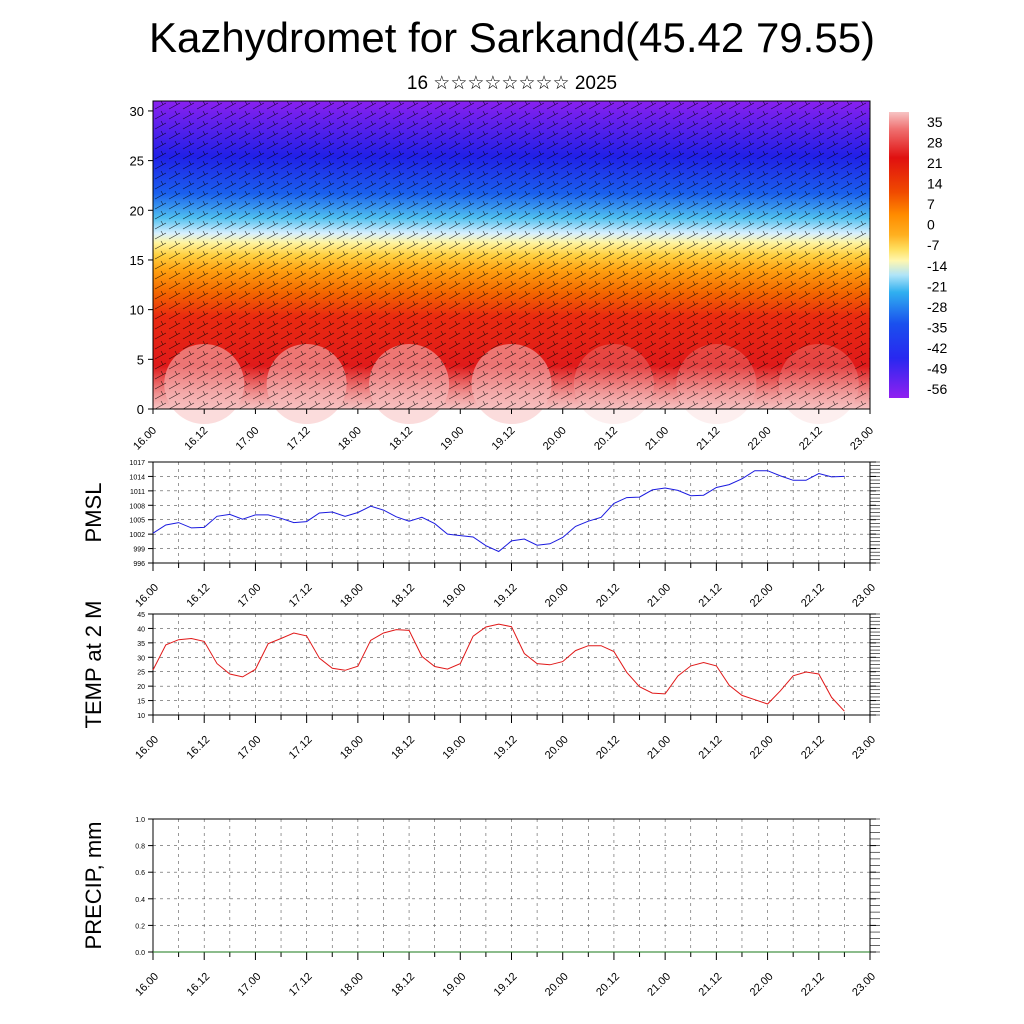 The image size is (1024, 1024). What do you see at coordinates (93, 513) in the screenshot?
I see `y-axis-label: PMSL` at bounding box center [93, 513].